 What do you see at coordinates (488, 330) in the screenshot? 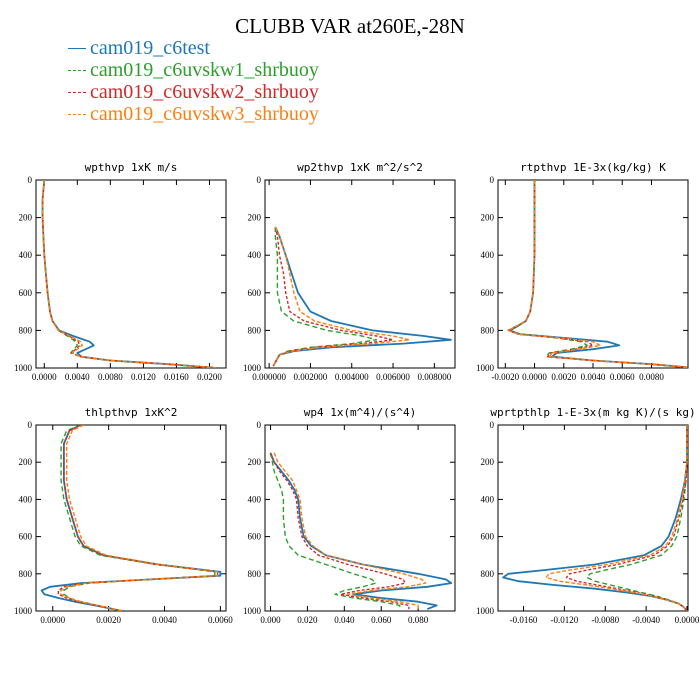
I see `y-tick-label-rtpthvp-800: 800` at bounding box center [488, 330].